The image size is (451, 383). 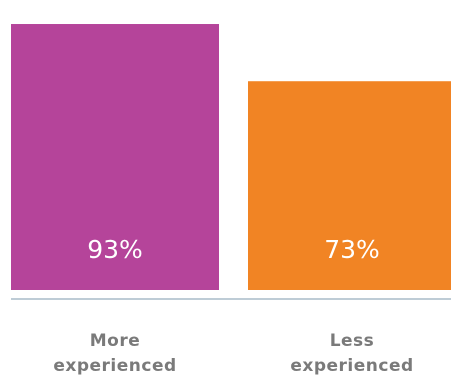 I want to click on bar-value-label-0: 93%, so click(x=115, y=249).